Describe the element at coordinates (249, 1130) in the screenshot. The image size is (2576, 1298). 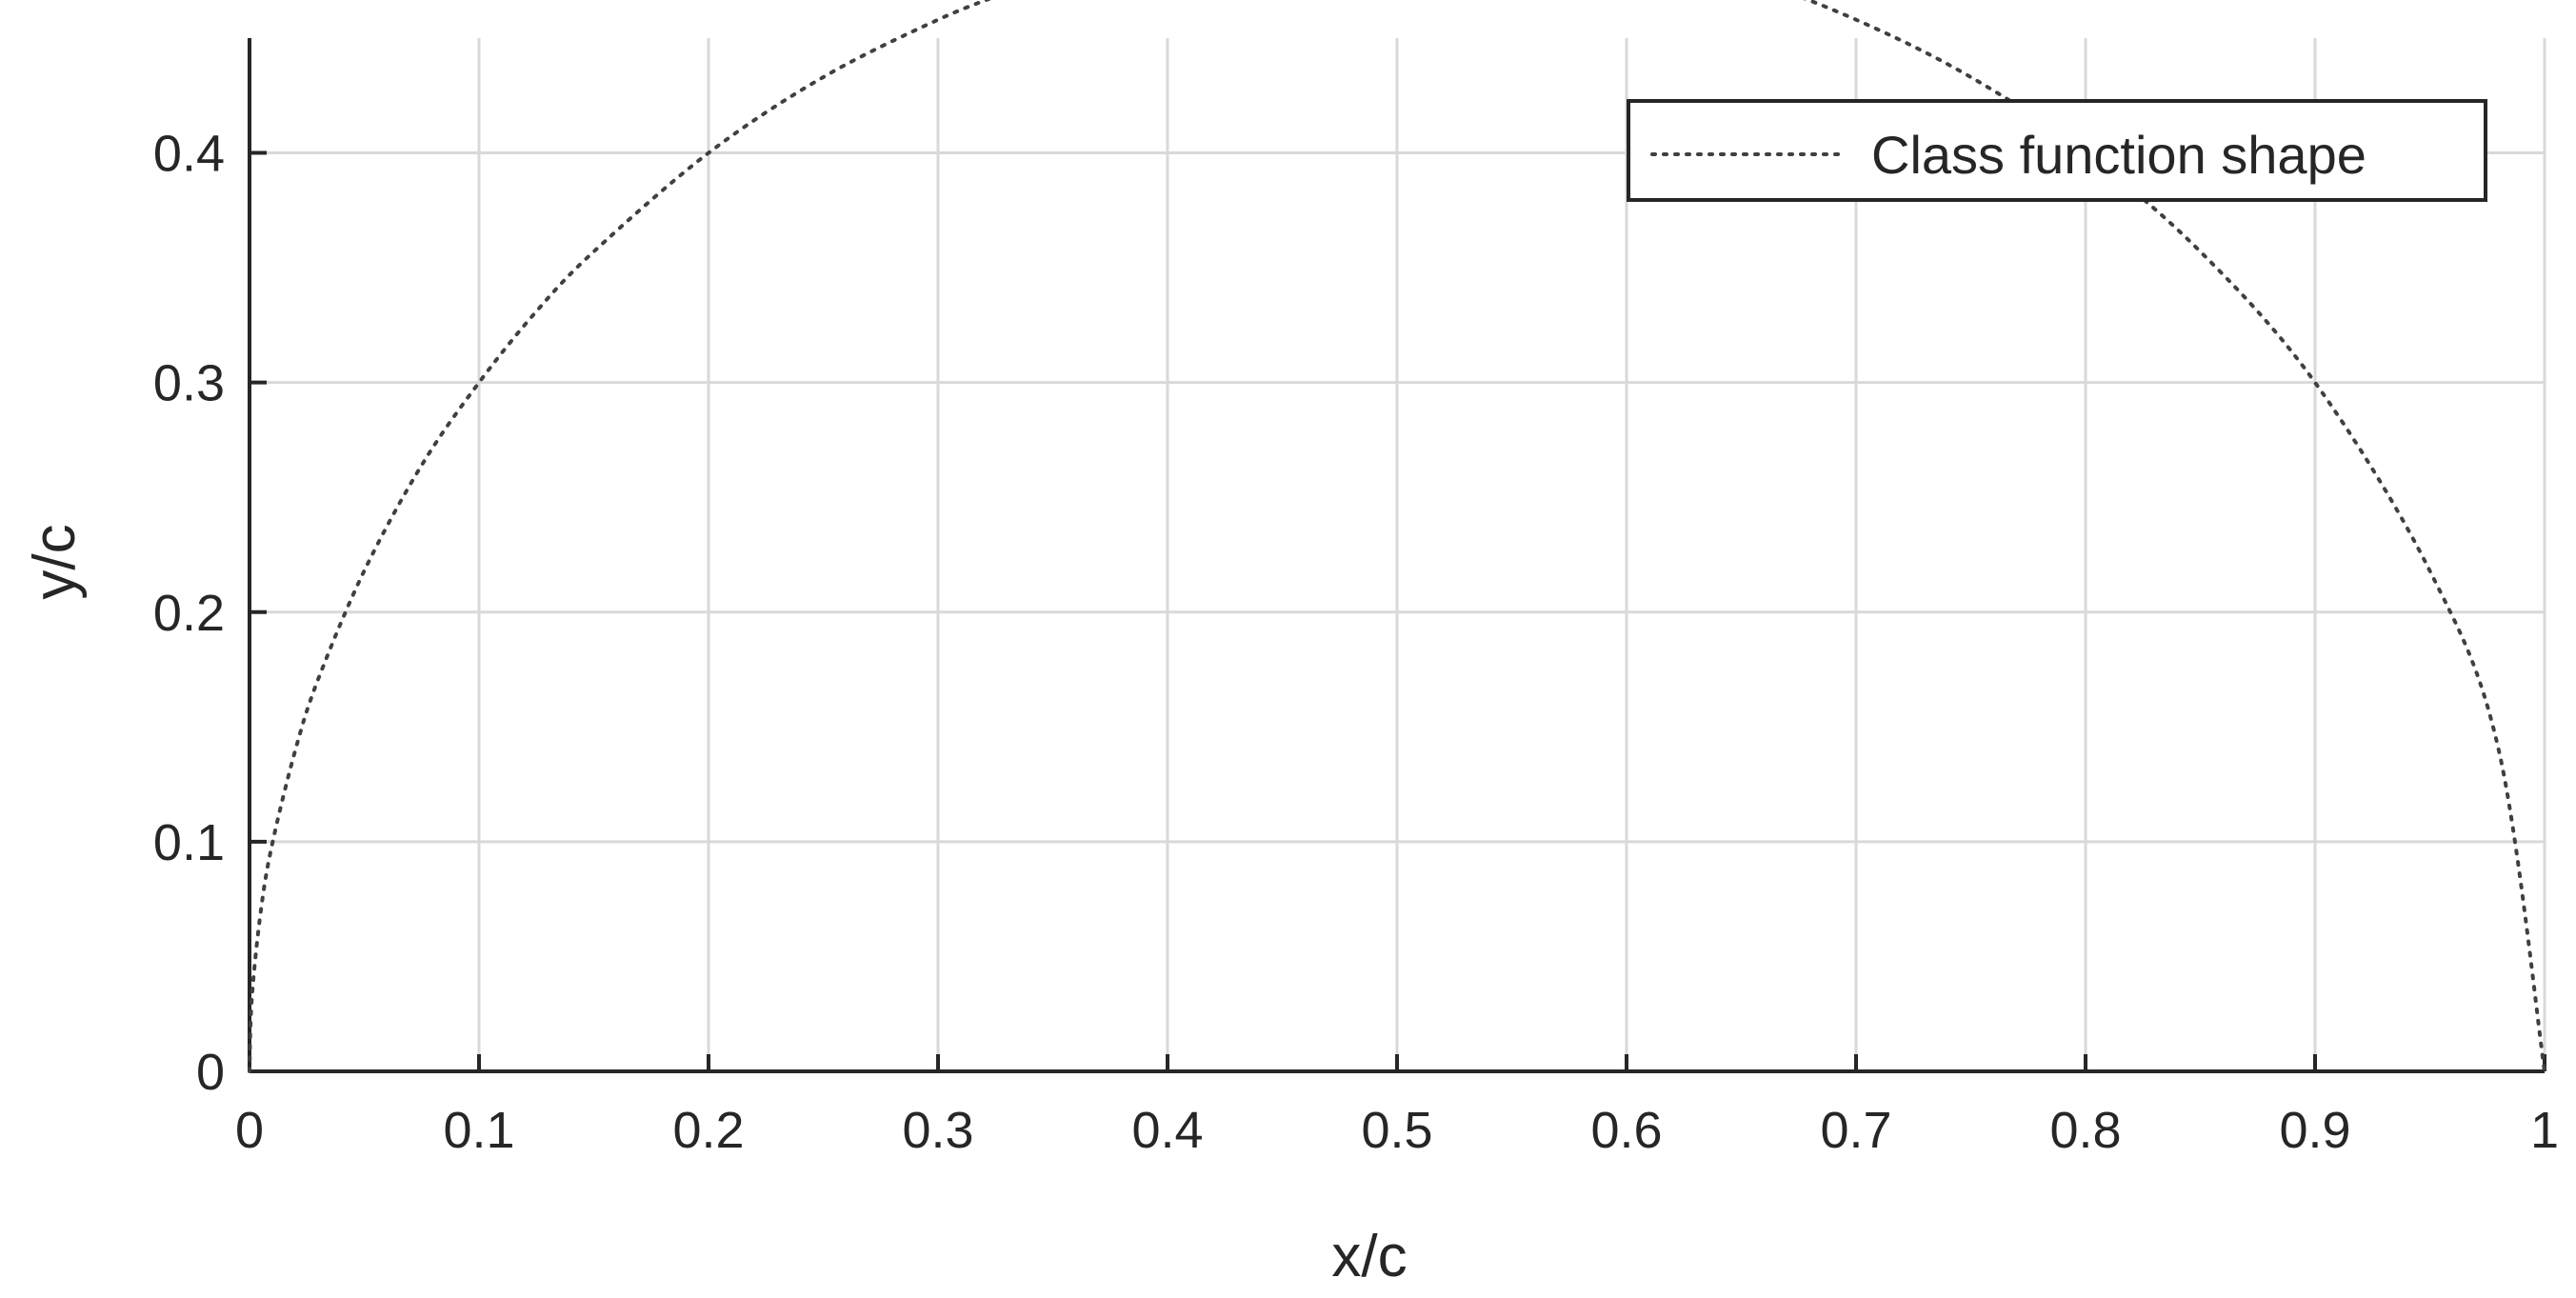
I see `x-tick-label-0: 0` at that location.